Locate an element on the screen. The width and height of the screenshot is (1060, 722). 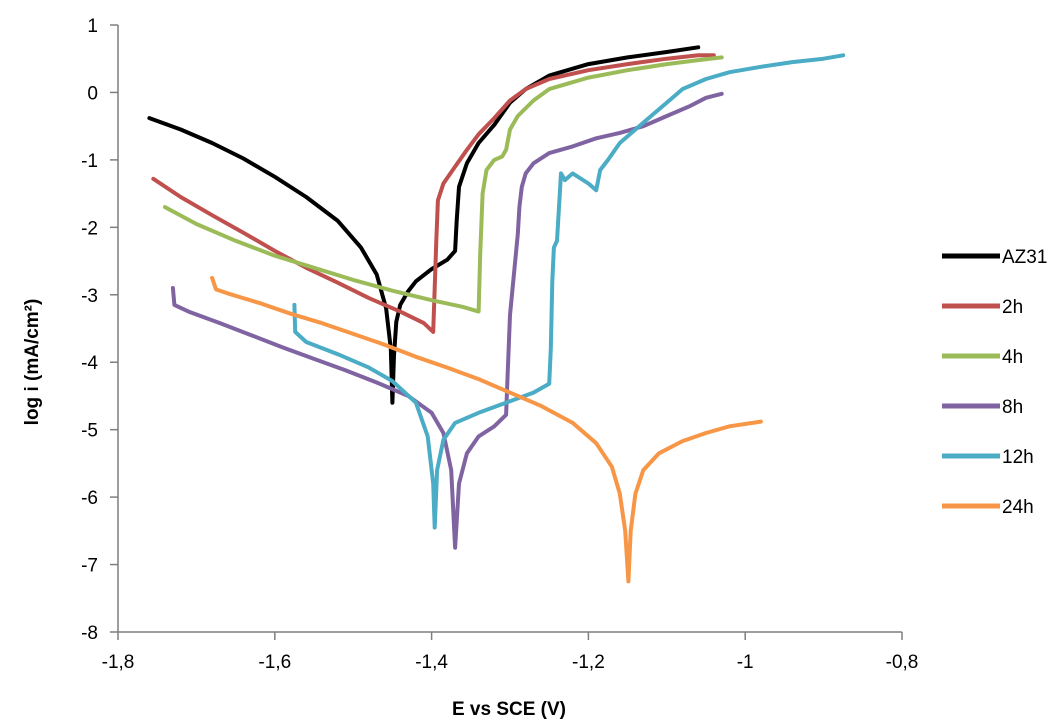
legend-label: 4h is located at coordinates (1012, 357).